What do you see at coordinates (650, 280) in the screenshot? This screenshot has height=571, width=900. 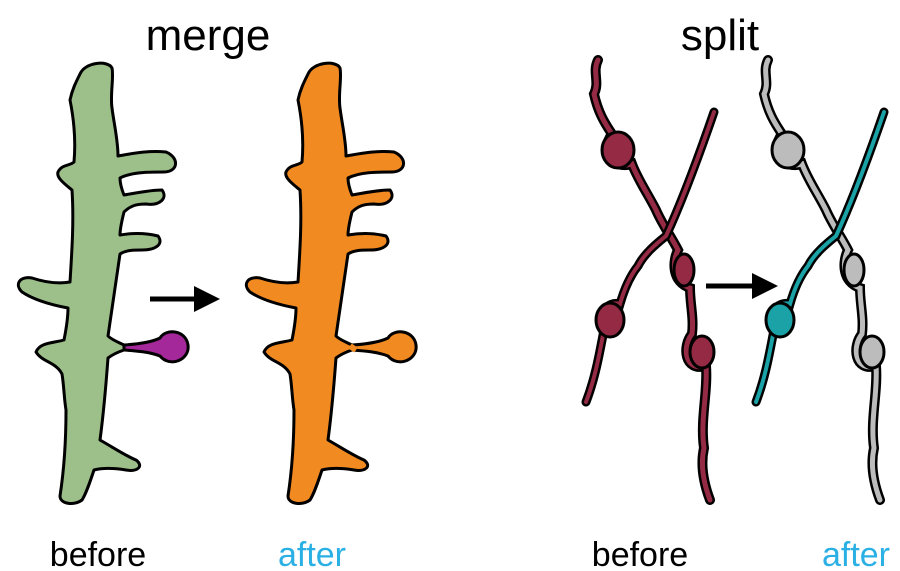 I see `split-before-axons` at bounding box center [650, 280].